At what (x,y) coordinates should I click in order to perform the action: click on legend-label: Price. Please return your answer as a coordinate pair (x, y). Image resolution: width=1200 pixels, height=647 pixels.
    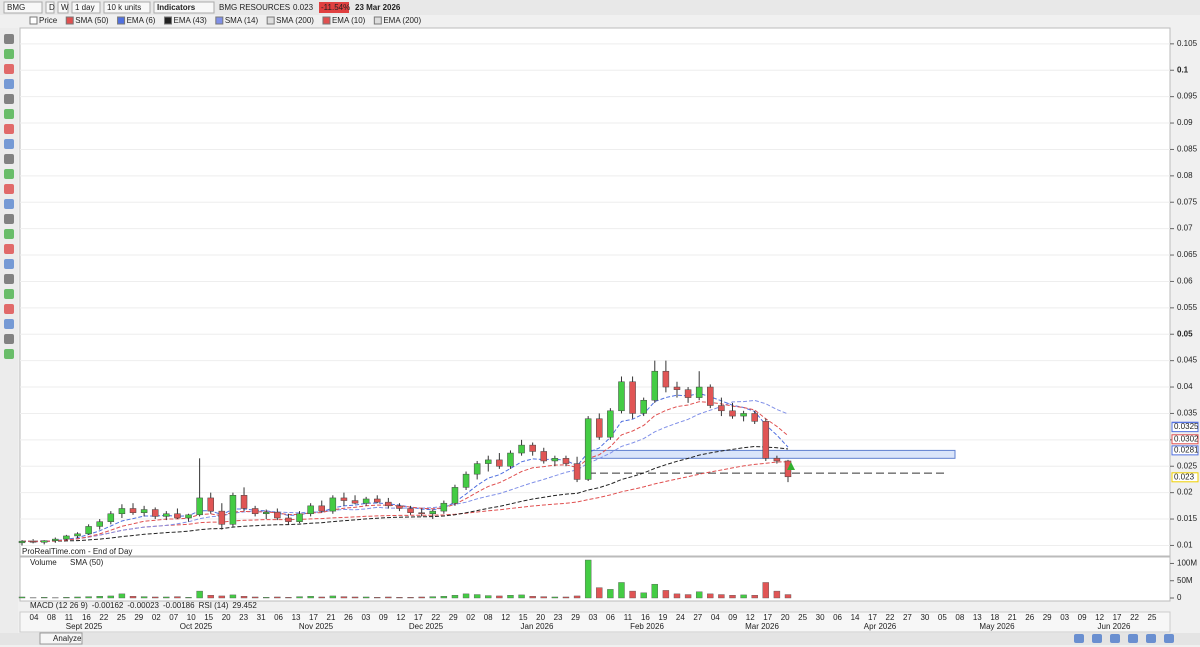
    Looking at the image, I should click on (48, 20).